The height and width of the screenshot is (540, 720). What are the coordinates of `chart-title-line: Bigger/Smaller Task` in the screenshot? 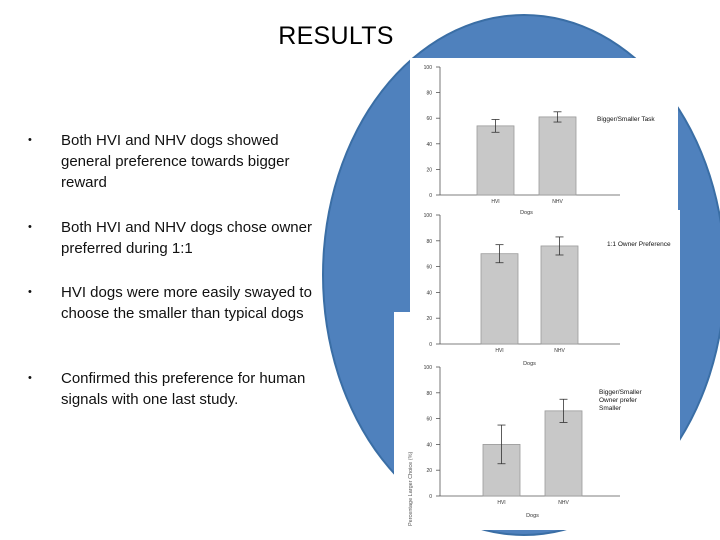 It's located at (626, 119).